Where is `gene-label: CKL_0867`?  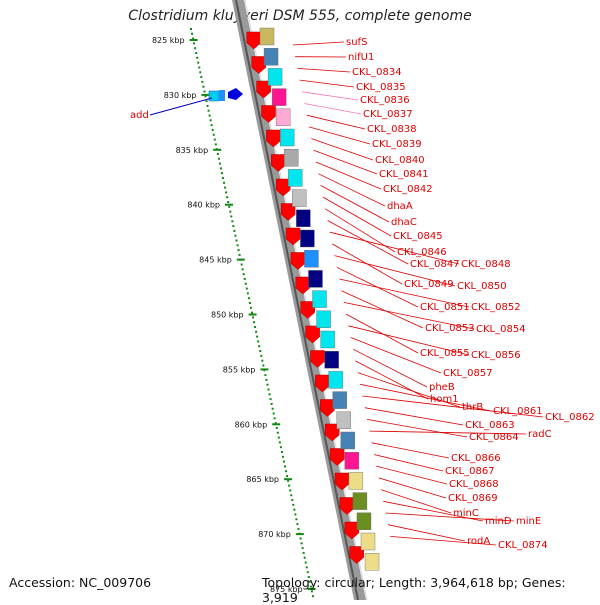 gene-label: CKL_0867 is located at coordinates (470, 471).